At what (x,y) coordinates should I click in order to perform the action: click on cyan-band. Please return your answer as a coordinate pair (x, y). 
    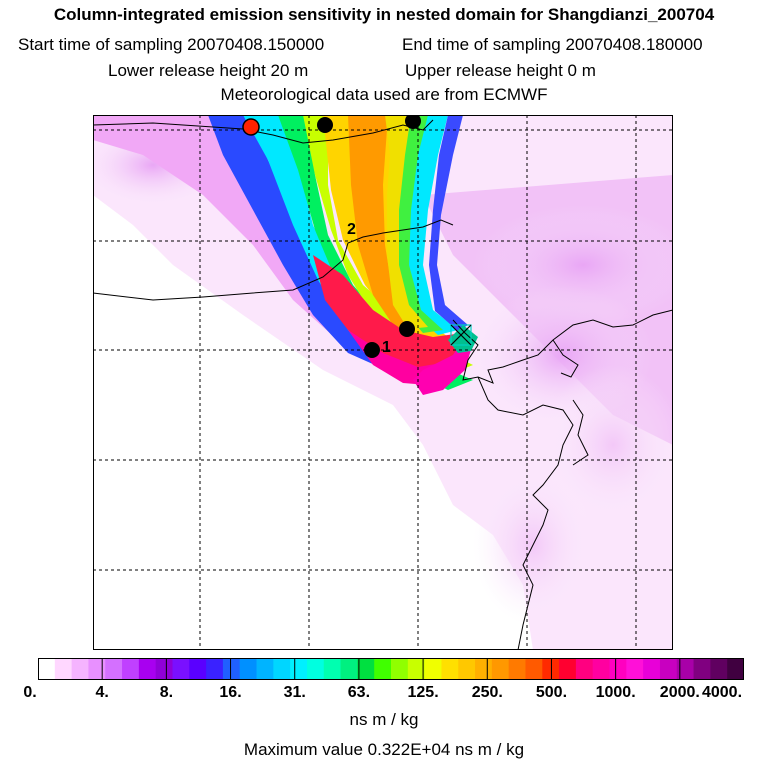
    Looking at the image, I should click on (345, 251).